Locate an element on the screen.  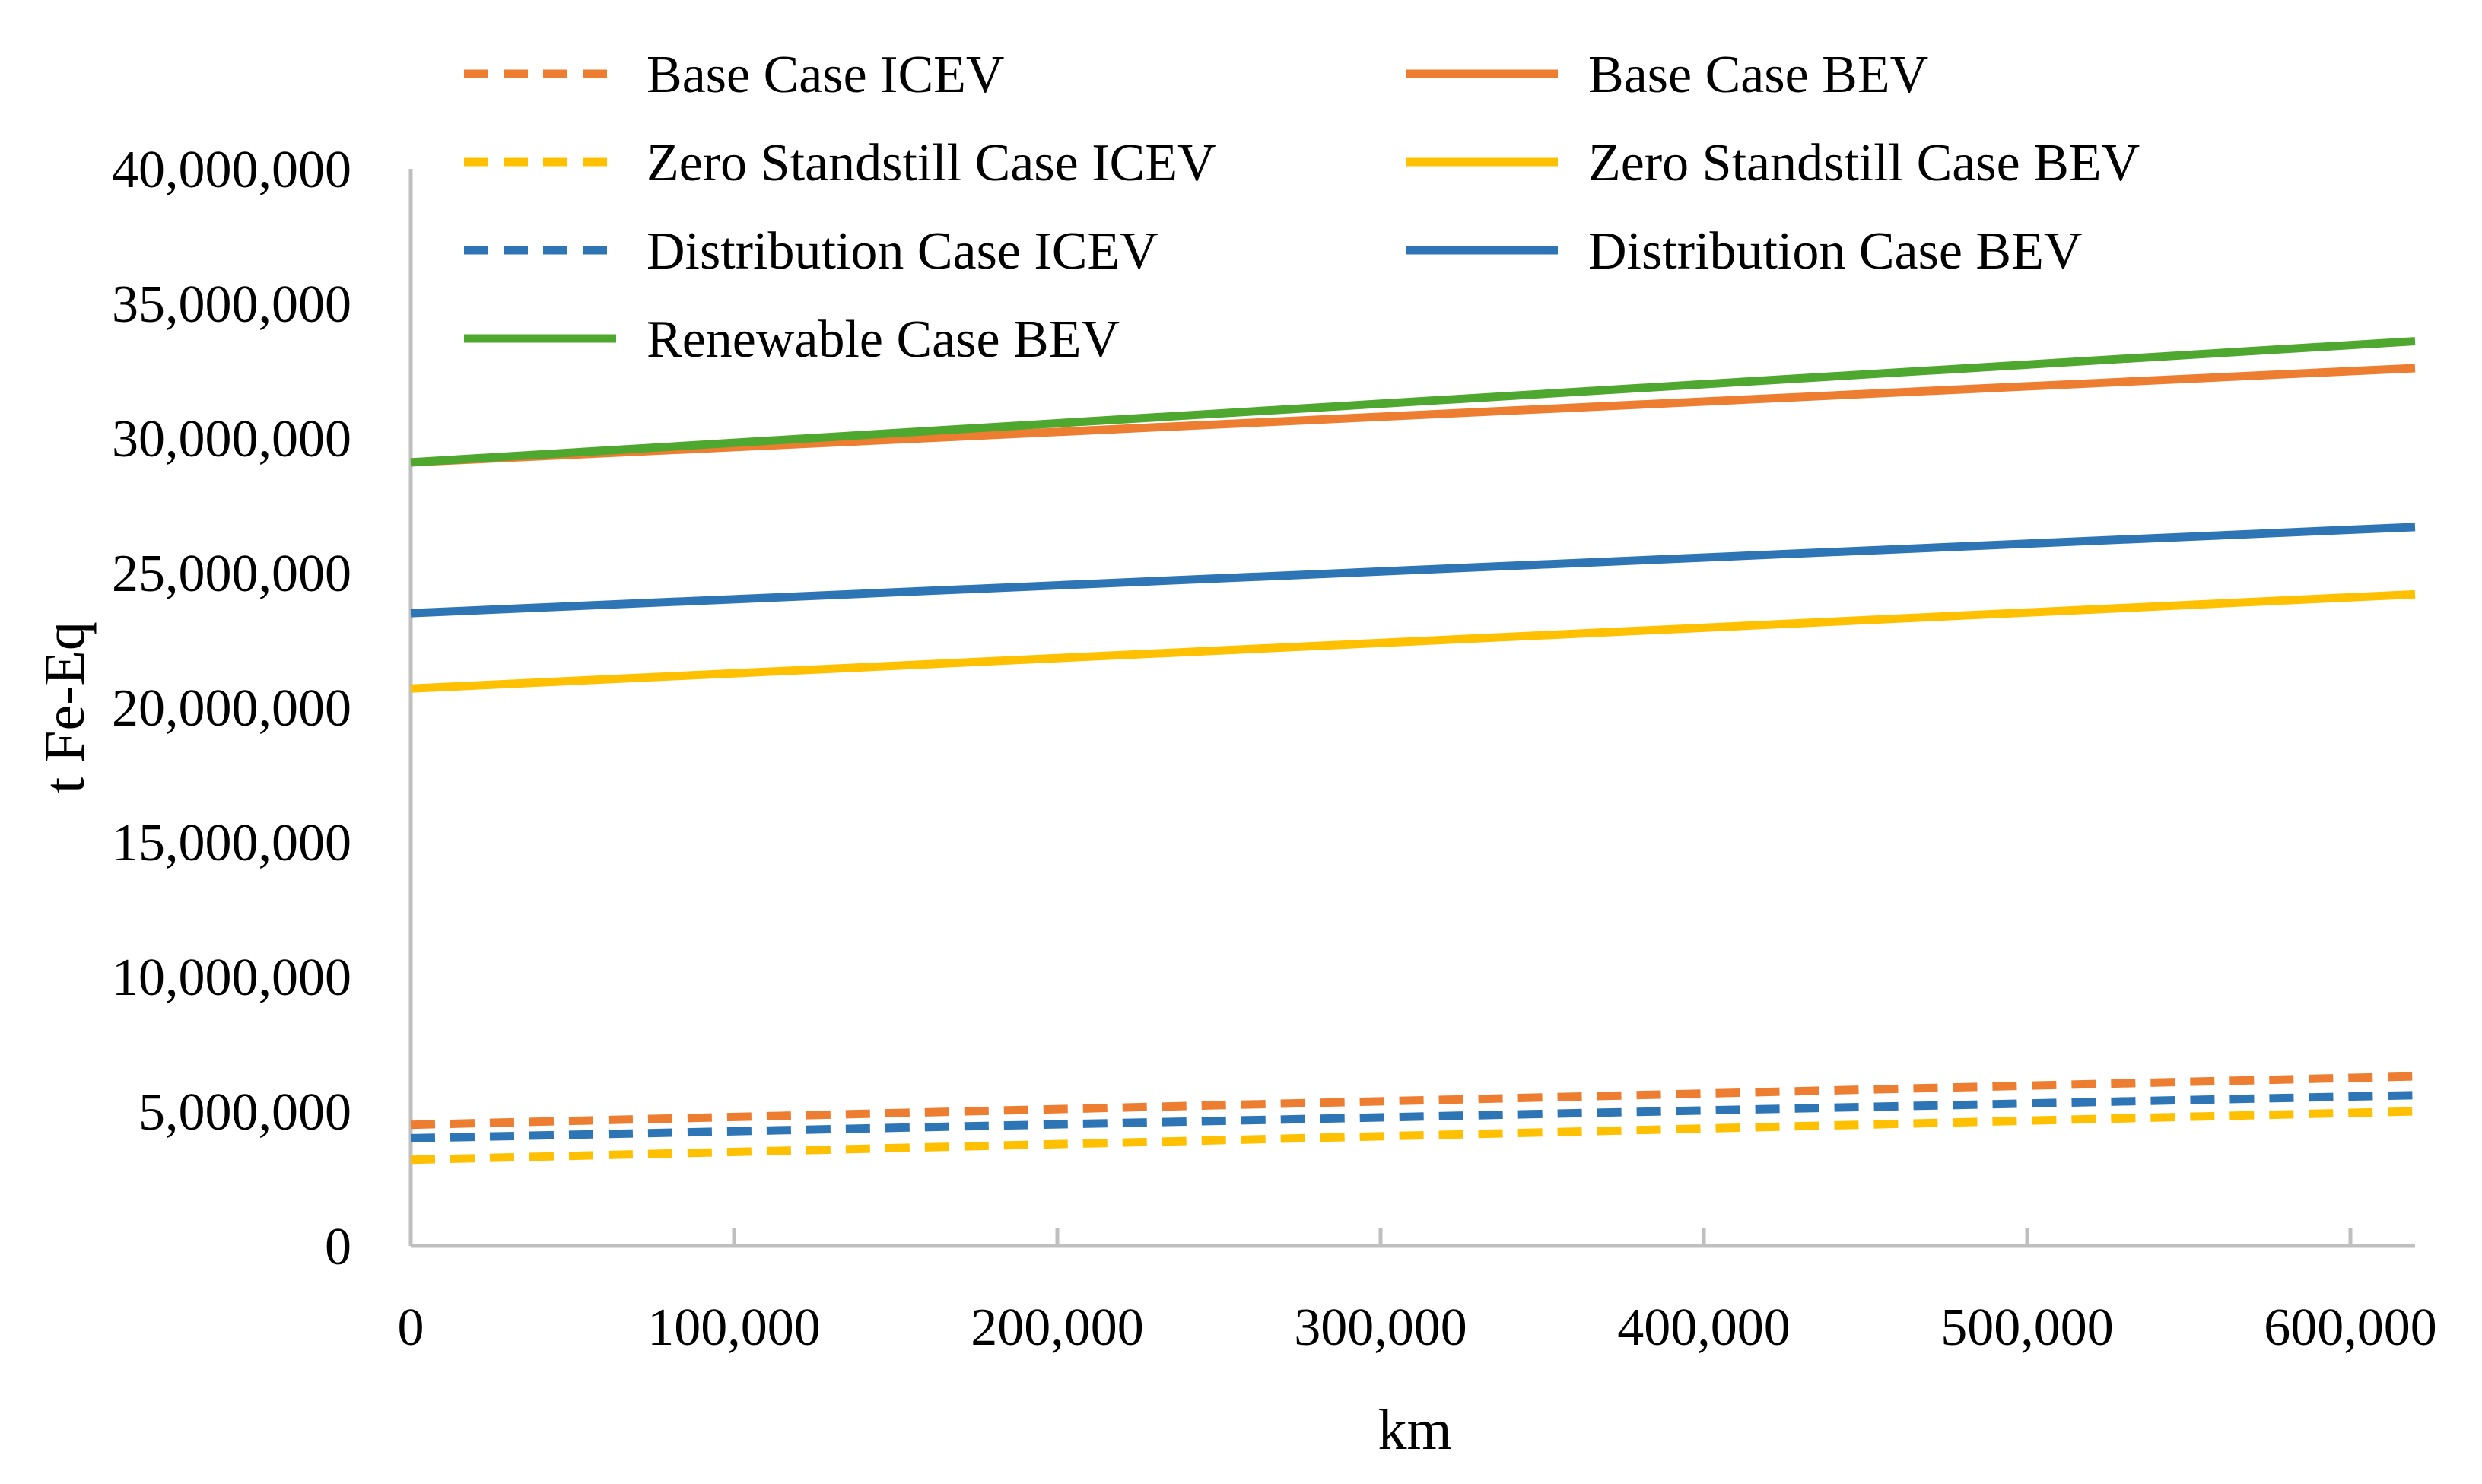
legend-entry-zero-standstill-case-icev: Zero Standstill Case ICEV is located at coordinates (840, 163).